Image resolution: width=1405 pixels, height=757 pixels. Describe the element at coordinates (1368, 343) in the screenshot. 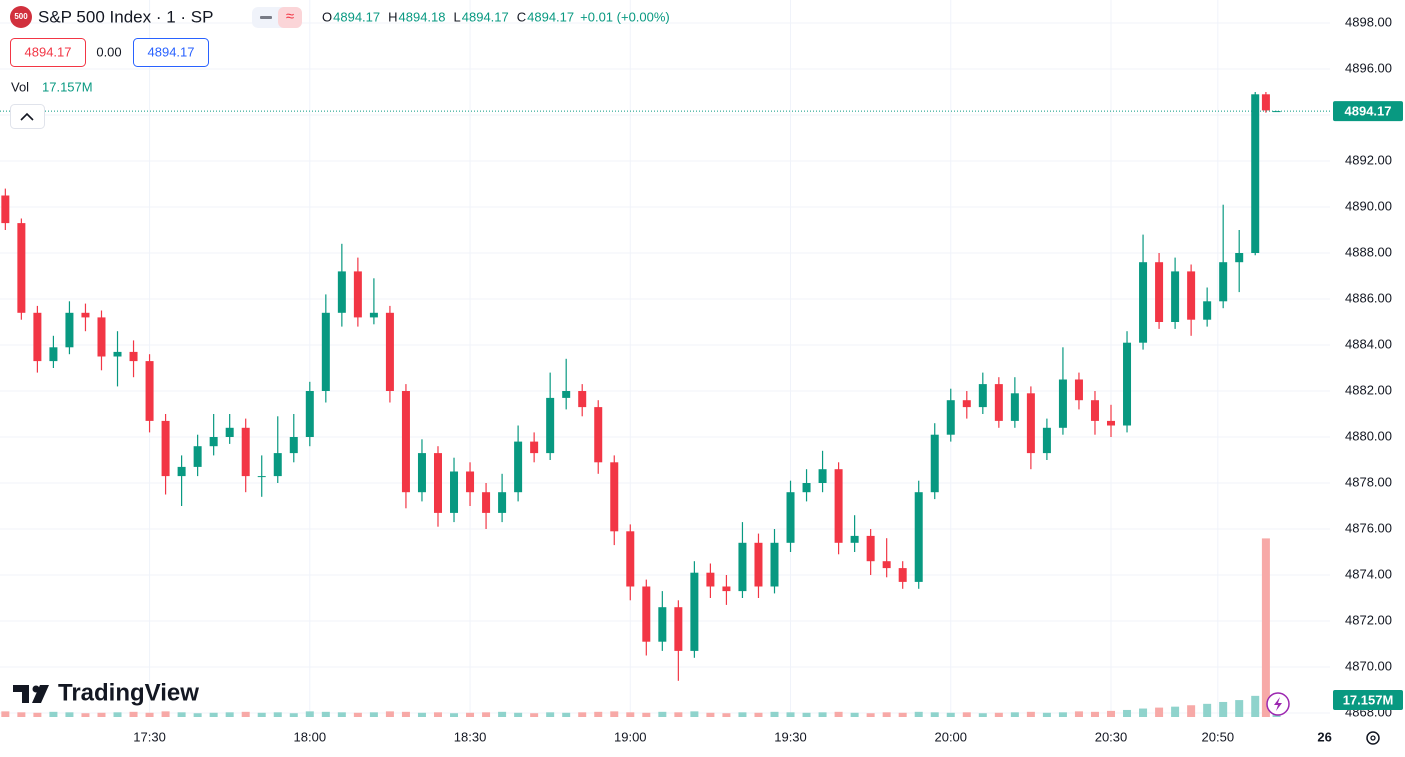

I see `y-tick-label: 4884.00` at that location.